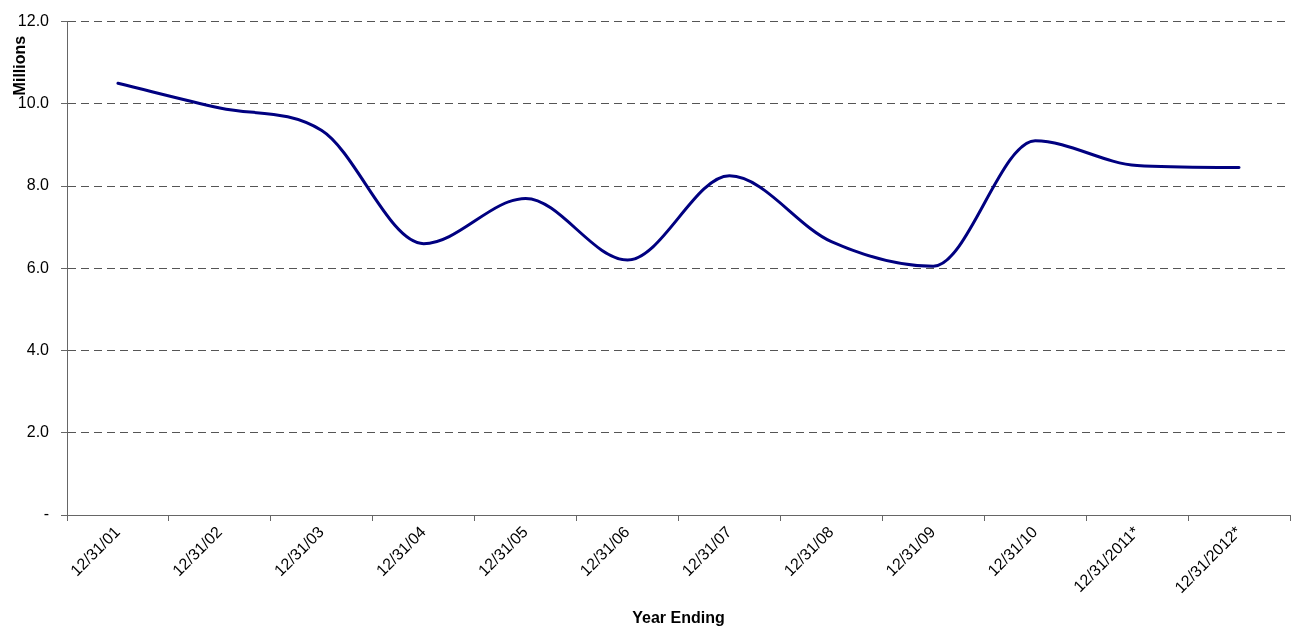 This screenshot has width=1291, height=632. I want to click on y-tick-label: 12.0, so click(33, 21).